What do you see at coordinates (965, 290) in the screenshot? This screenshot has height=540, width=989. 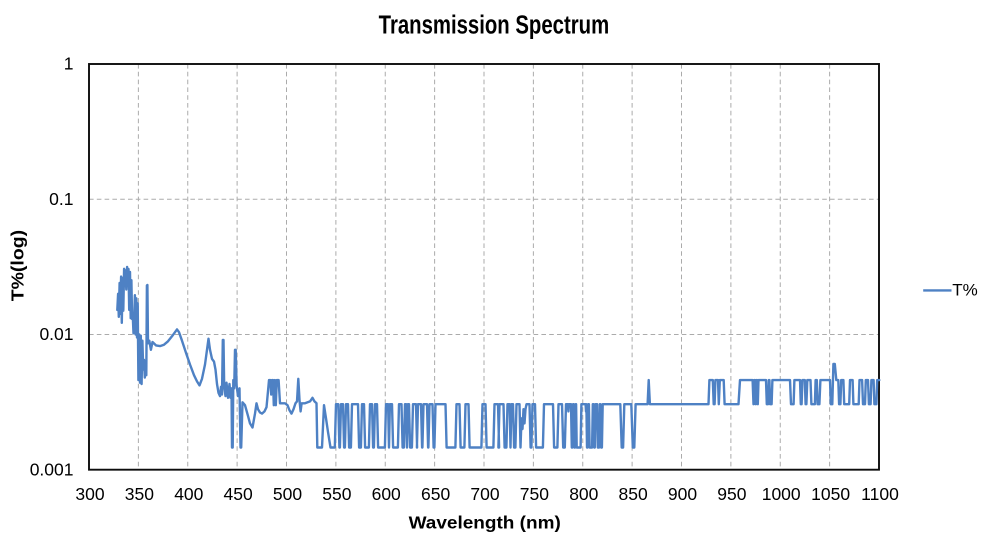 I see `svg-text: T%` at bounding box center [965, 290].